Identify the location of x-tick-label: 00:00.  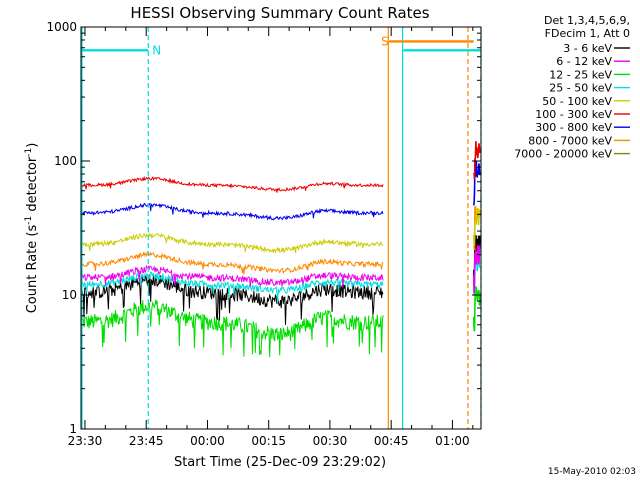
(207, 441).